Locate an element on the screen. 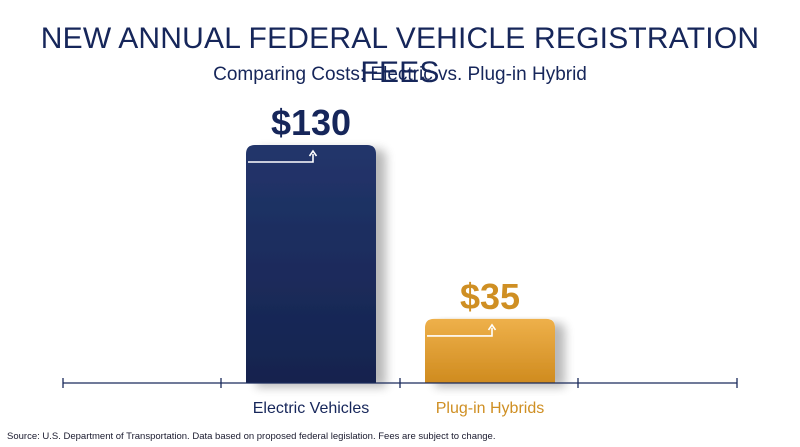 The height and width of the screenshot is (447, 800). category-label: Plug-in Hybrids is located at coordinates (490, 408).